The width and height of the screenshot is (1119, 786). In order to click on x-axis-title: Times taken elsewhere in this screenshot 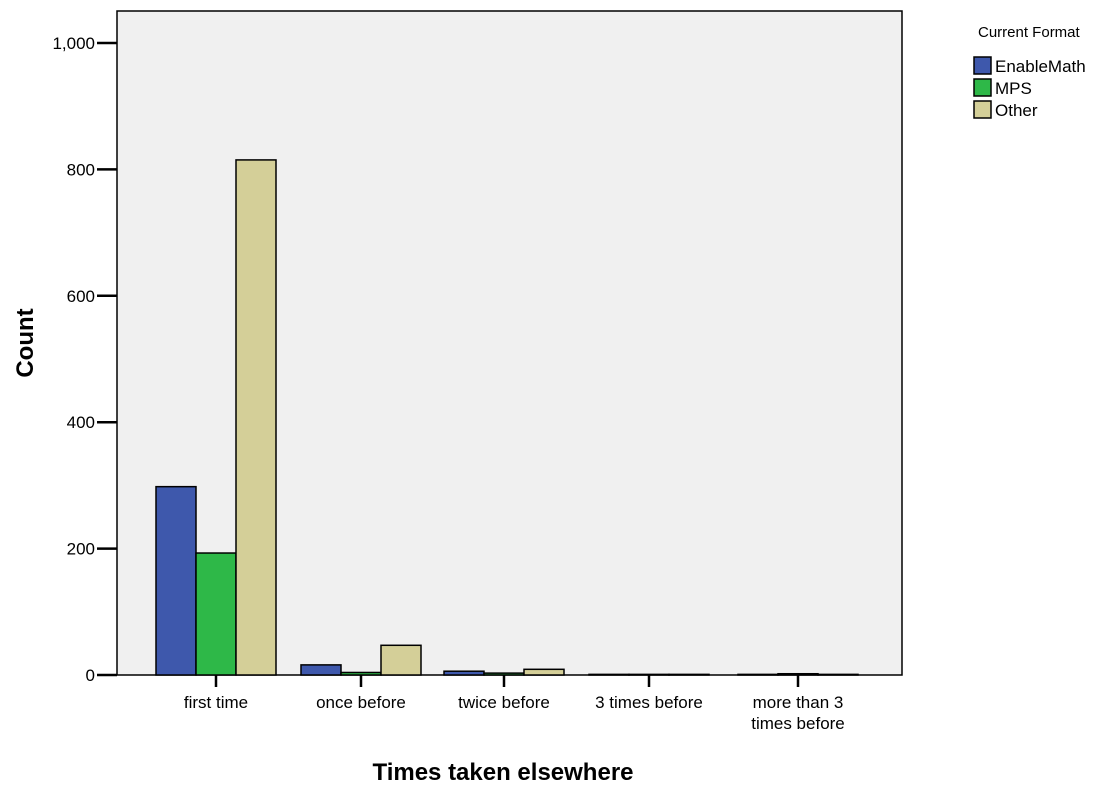, I will do `click(502, 772)`.